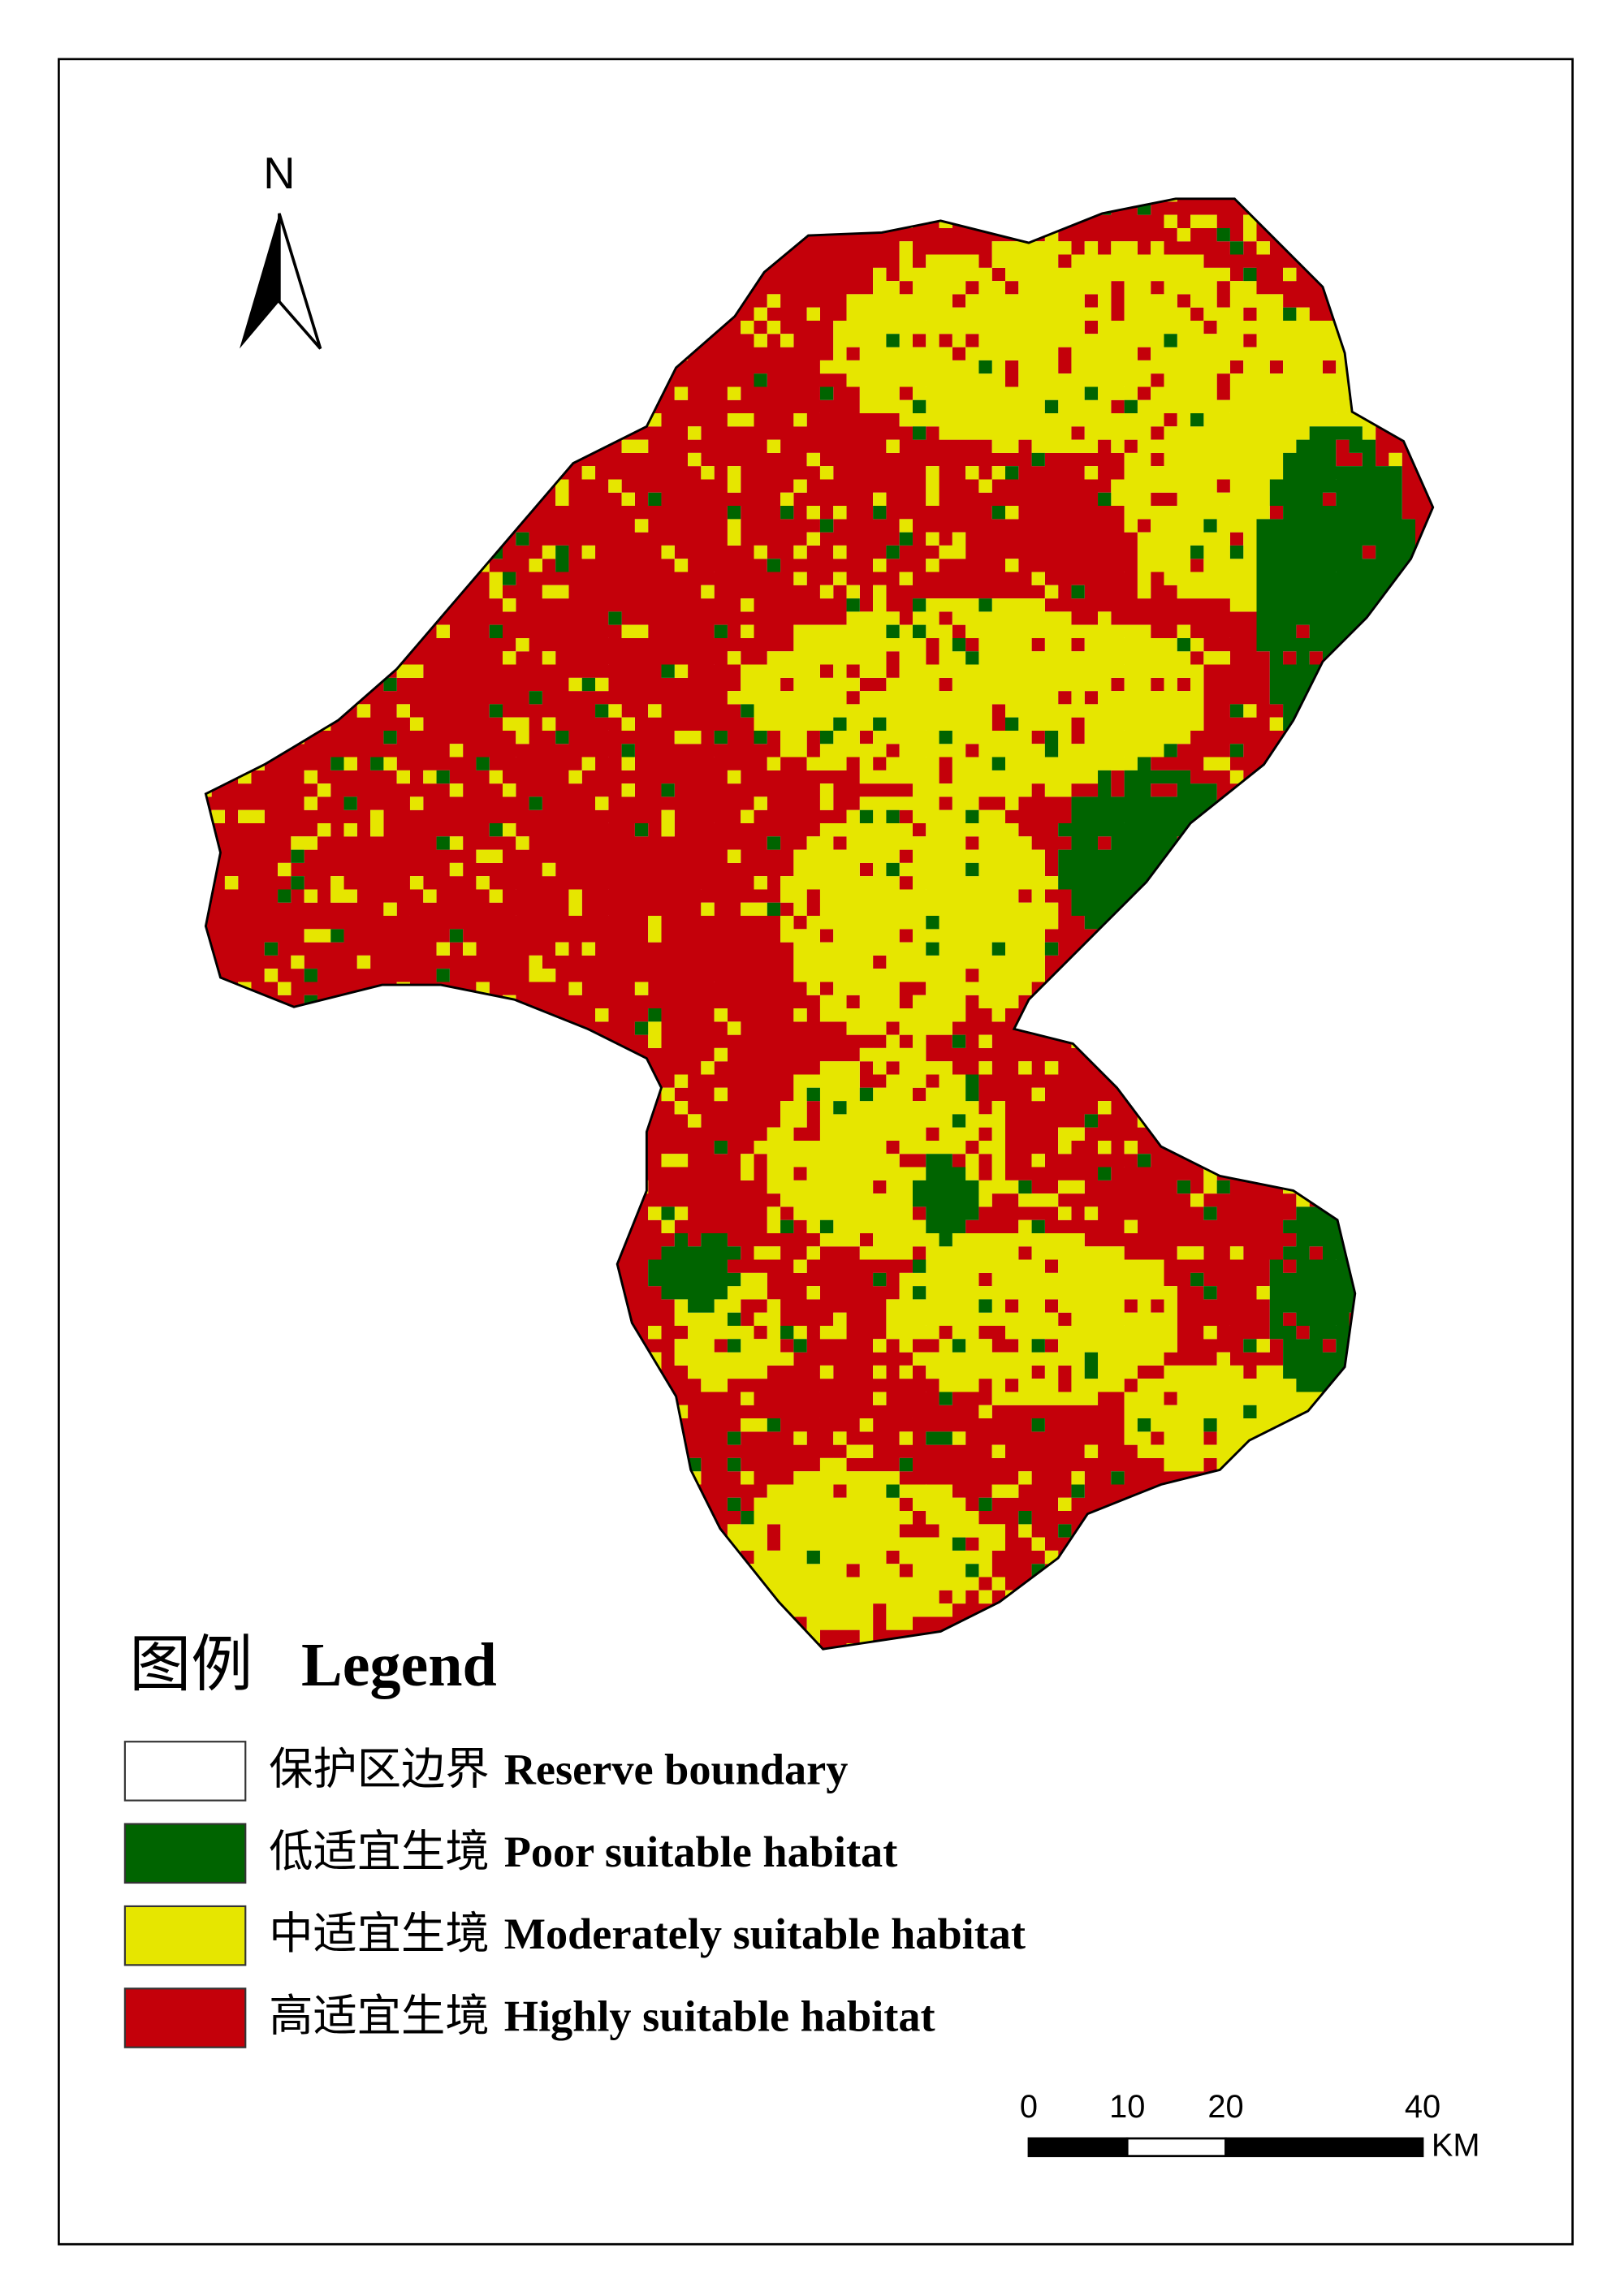 This screenshot has height=2296, width=1624. Describe the element at coordinates (279, 173) in the screenshot. I see `north-label: N` at that location.